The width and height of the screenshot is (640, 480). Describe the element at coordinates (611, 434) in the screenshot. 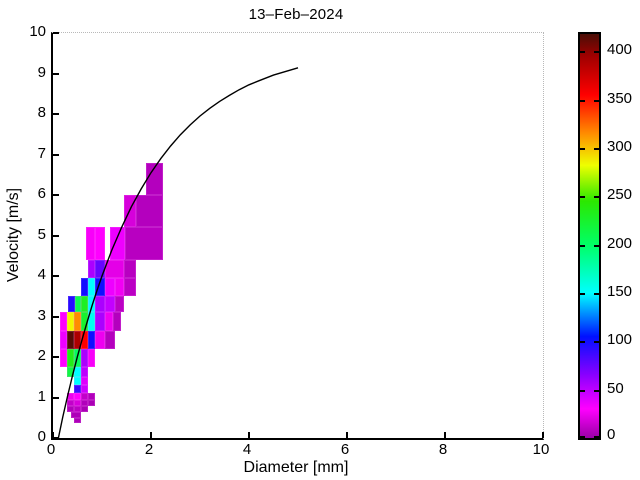

I see `colorbar-tick-label: 0` at that location.